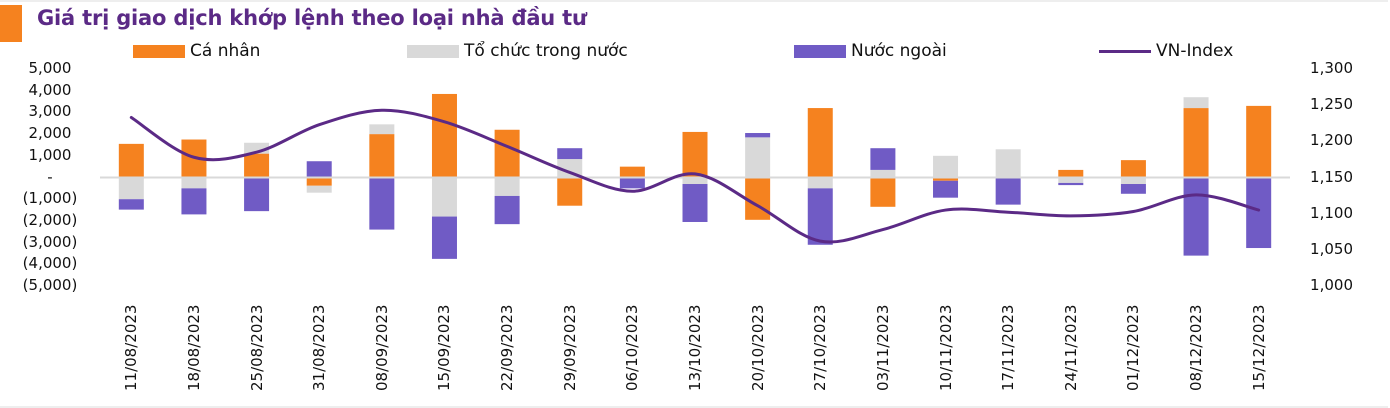 This screenshot has height=408, width=1390. I want to click on left-axis-tick: (3,000), so click(50, 241).